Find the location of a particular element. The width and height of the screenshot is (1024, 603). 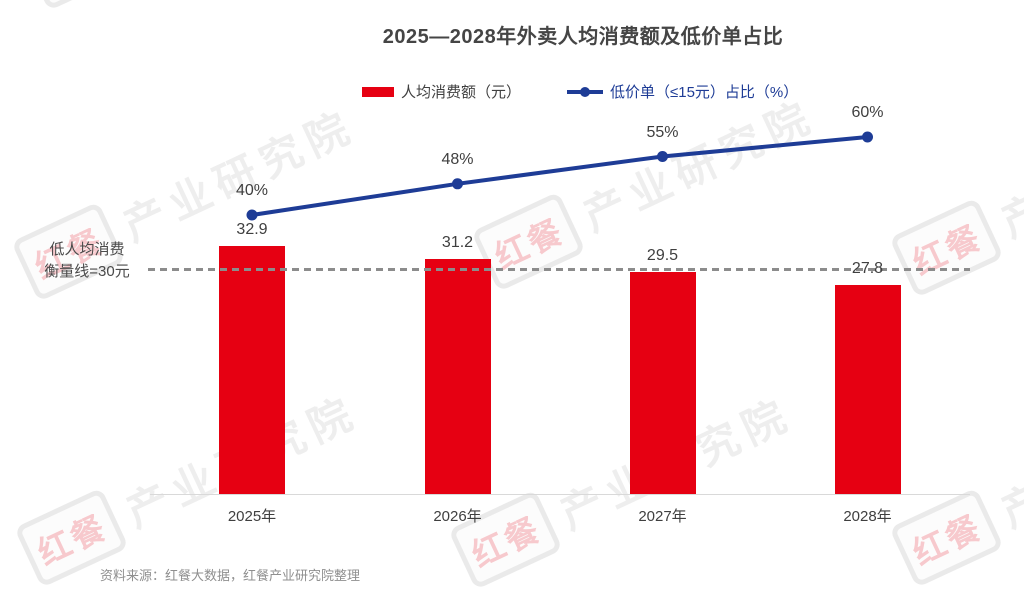

x-axis-label: 2028年 is located at coordinates (867, 516).